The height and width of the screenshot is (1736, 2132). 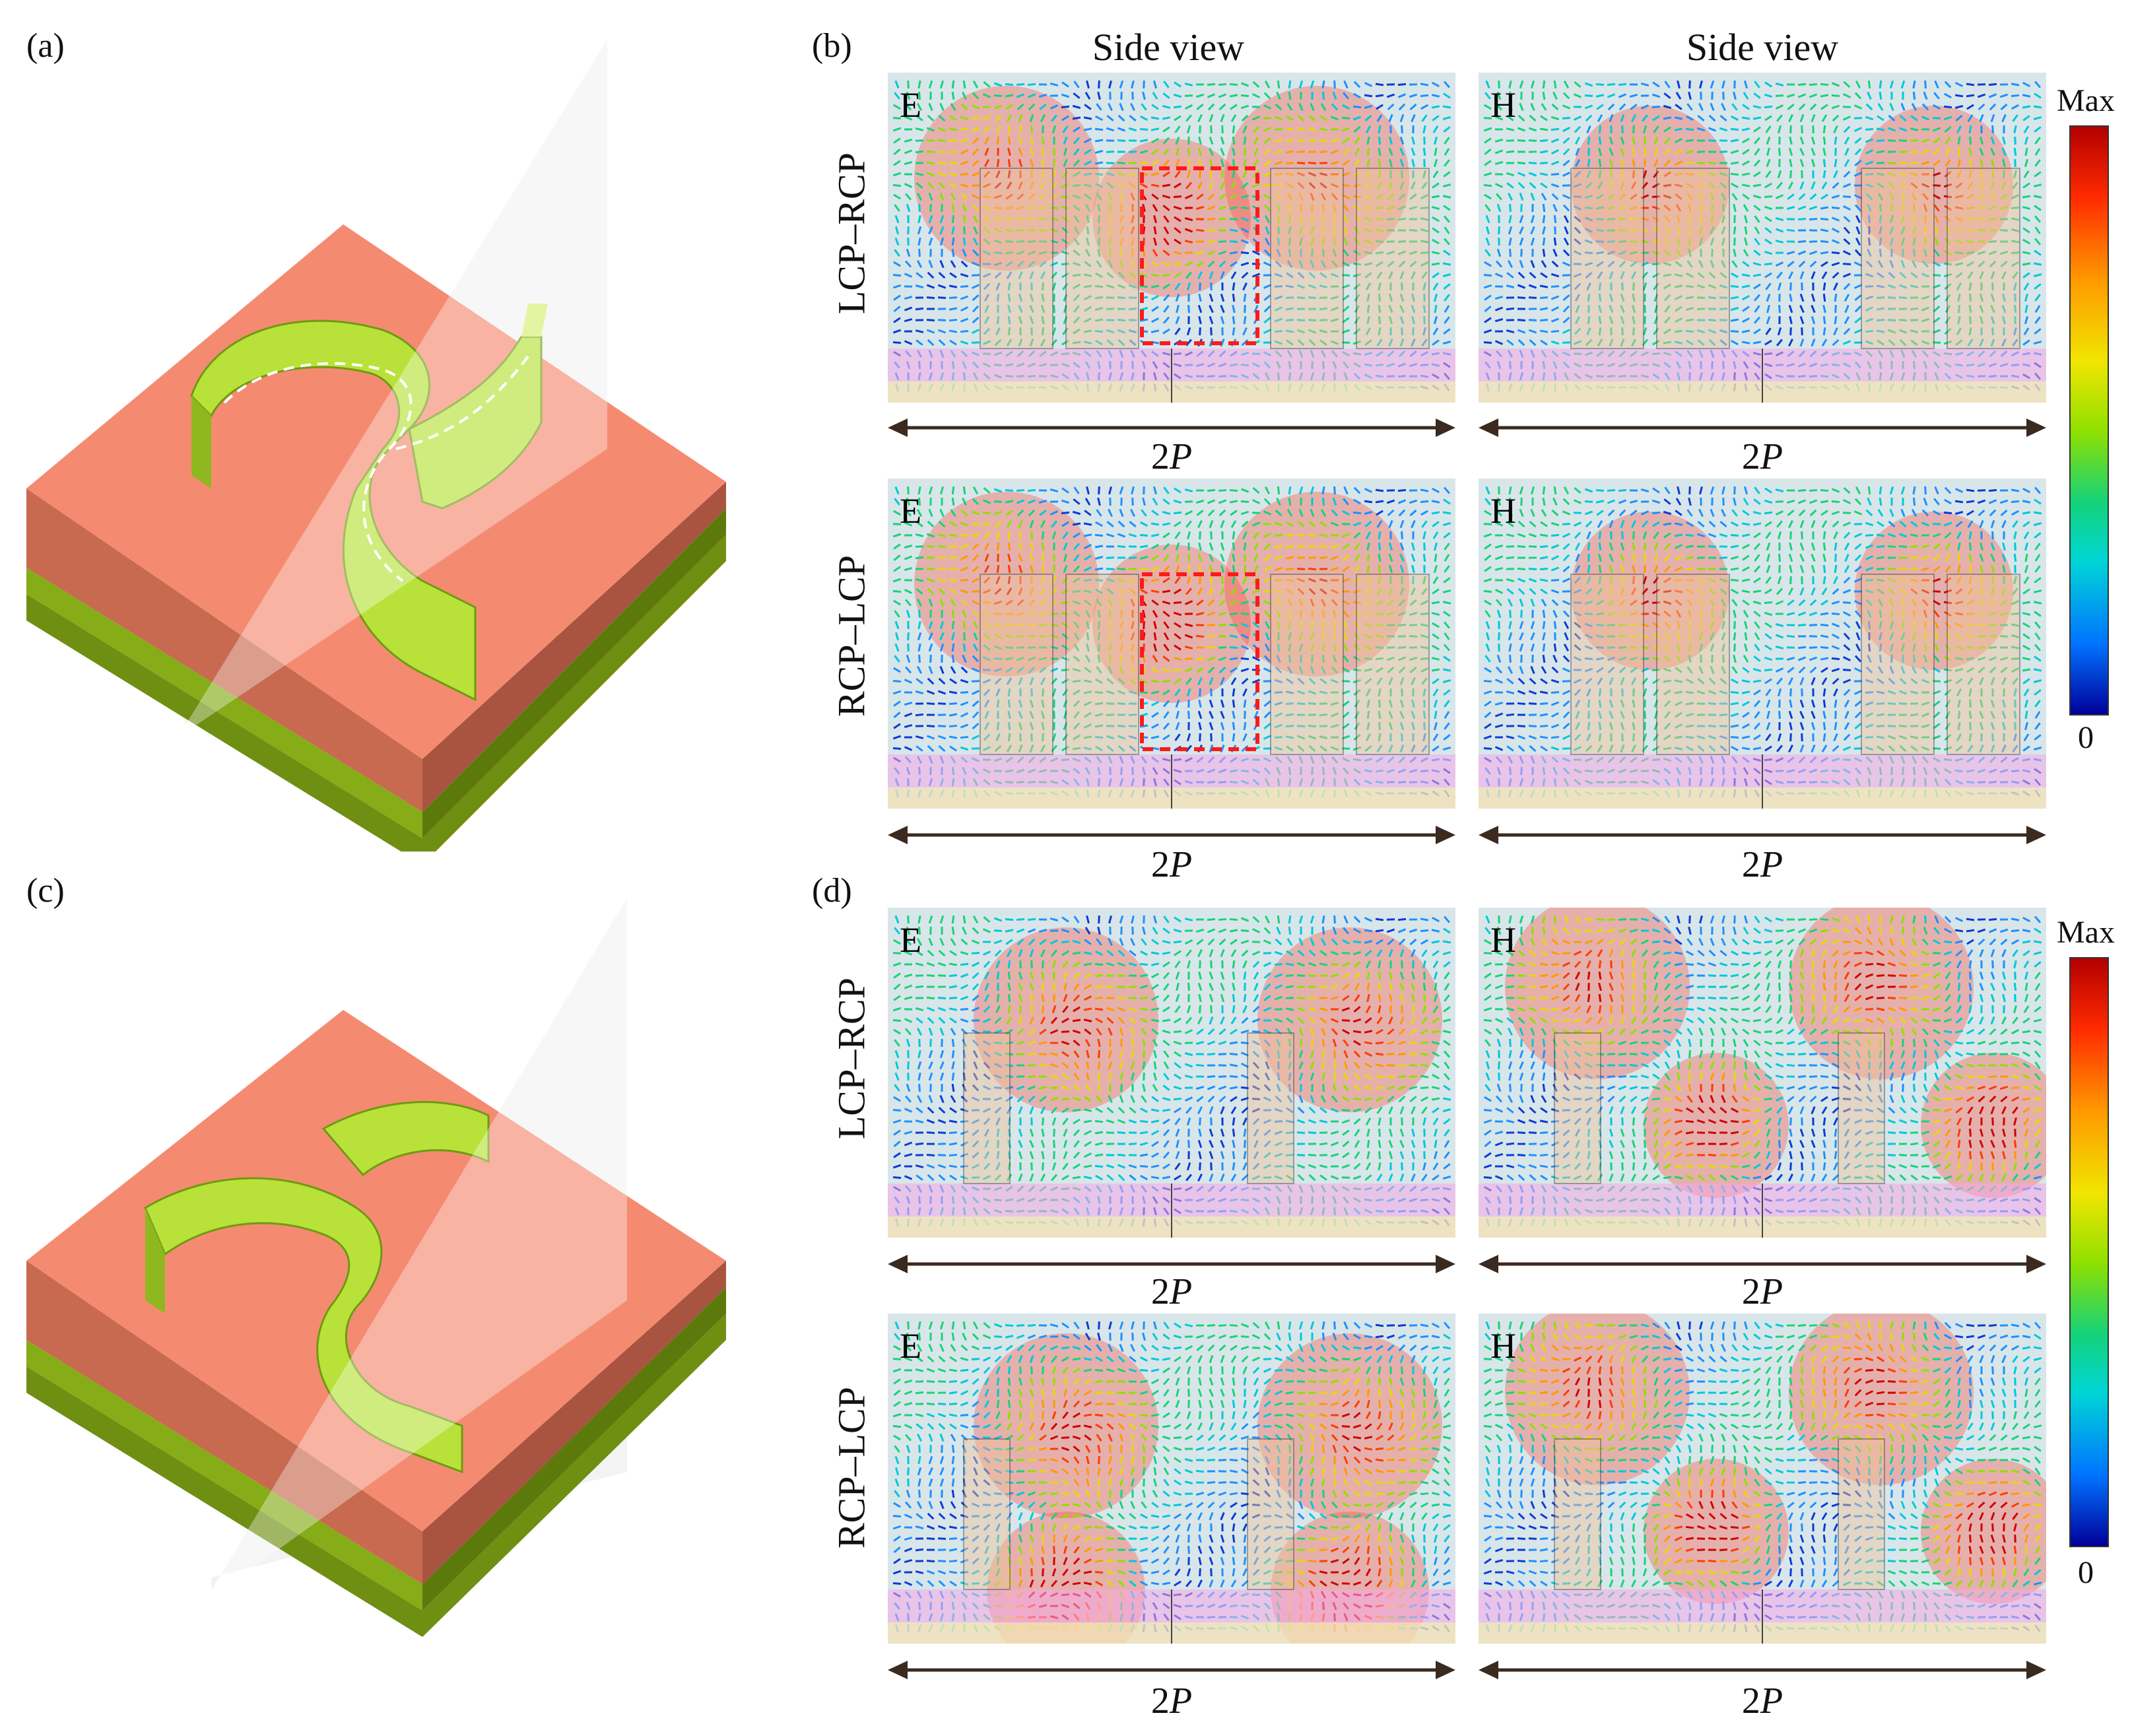 I want to click on field-panel-d-rcp-e: E, so click(x=1171, y=1479).